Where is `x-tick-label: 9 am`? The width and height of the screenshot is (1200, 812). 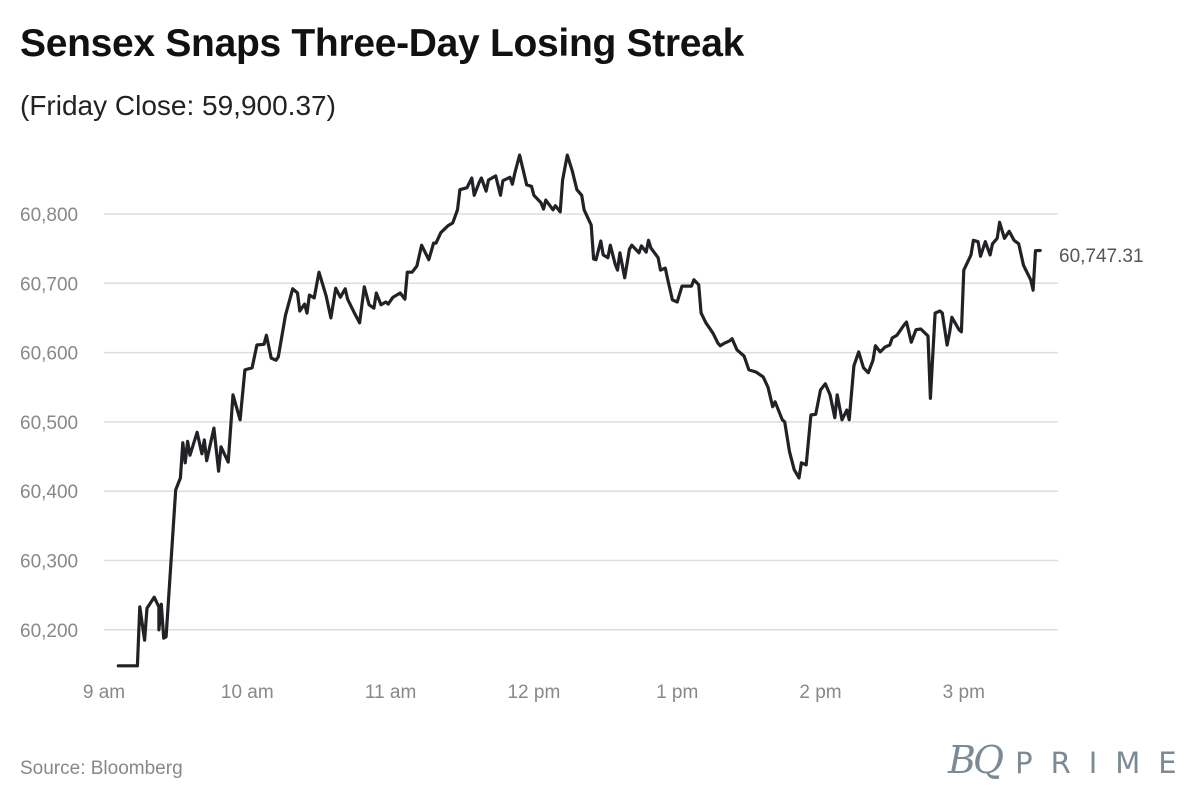
x-tick-label: 9 am is located at coordinates (104, 692).